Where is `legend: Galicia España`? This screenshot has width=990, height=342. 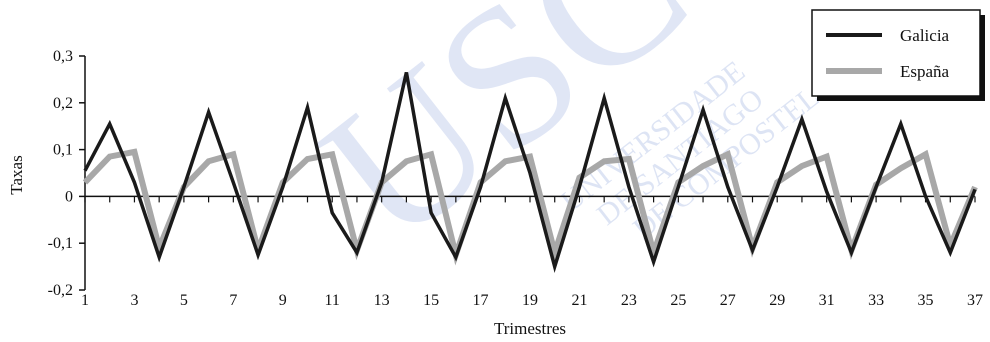 legend: Galicia España is located at coordinates (898, 55).